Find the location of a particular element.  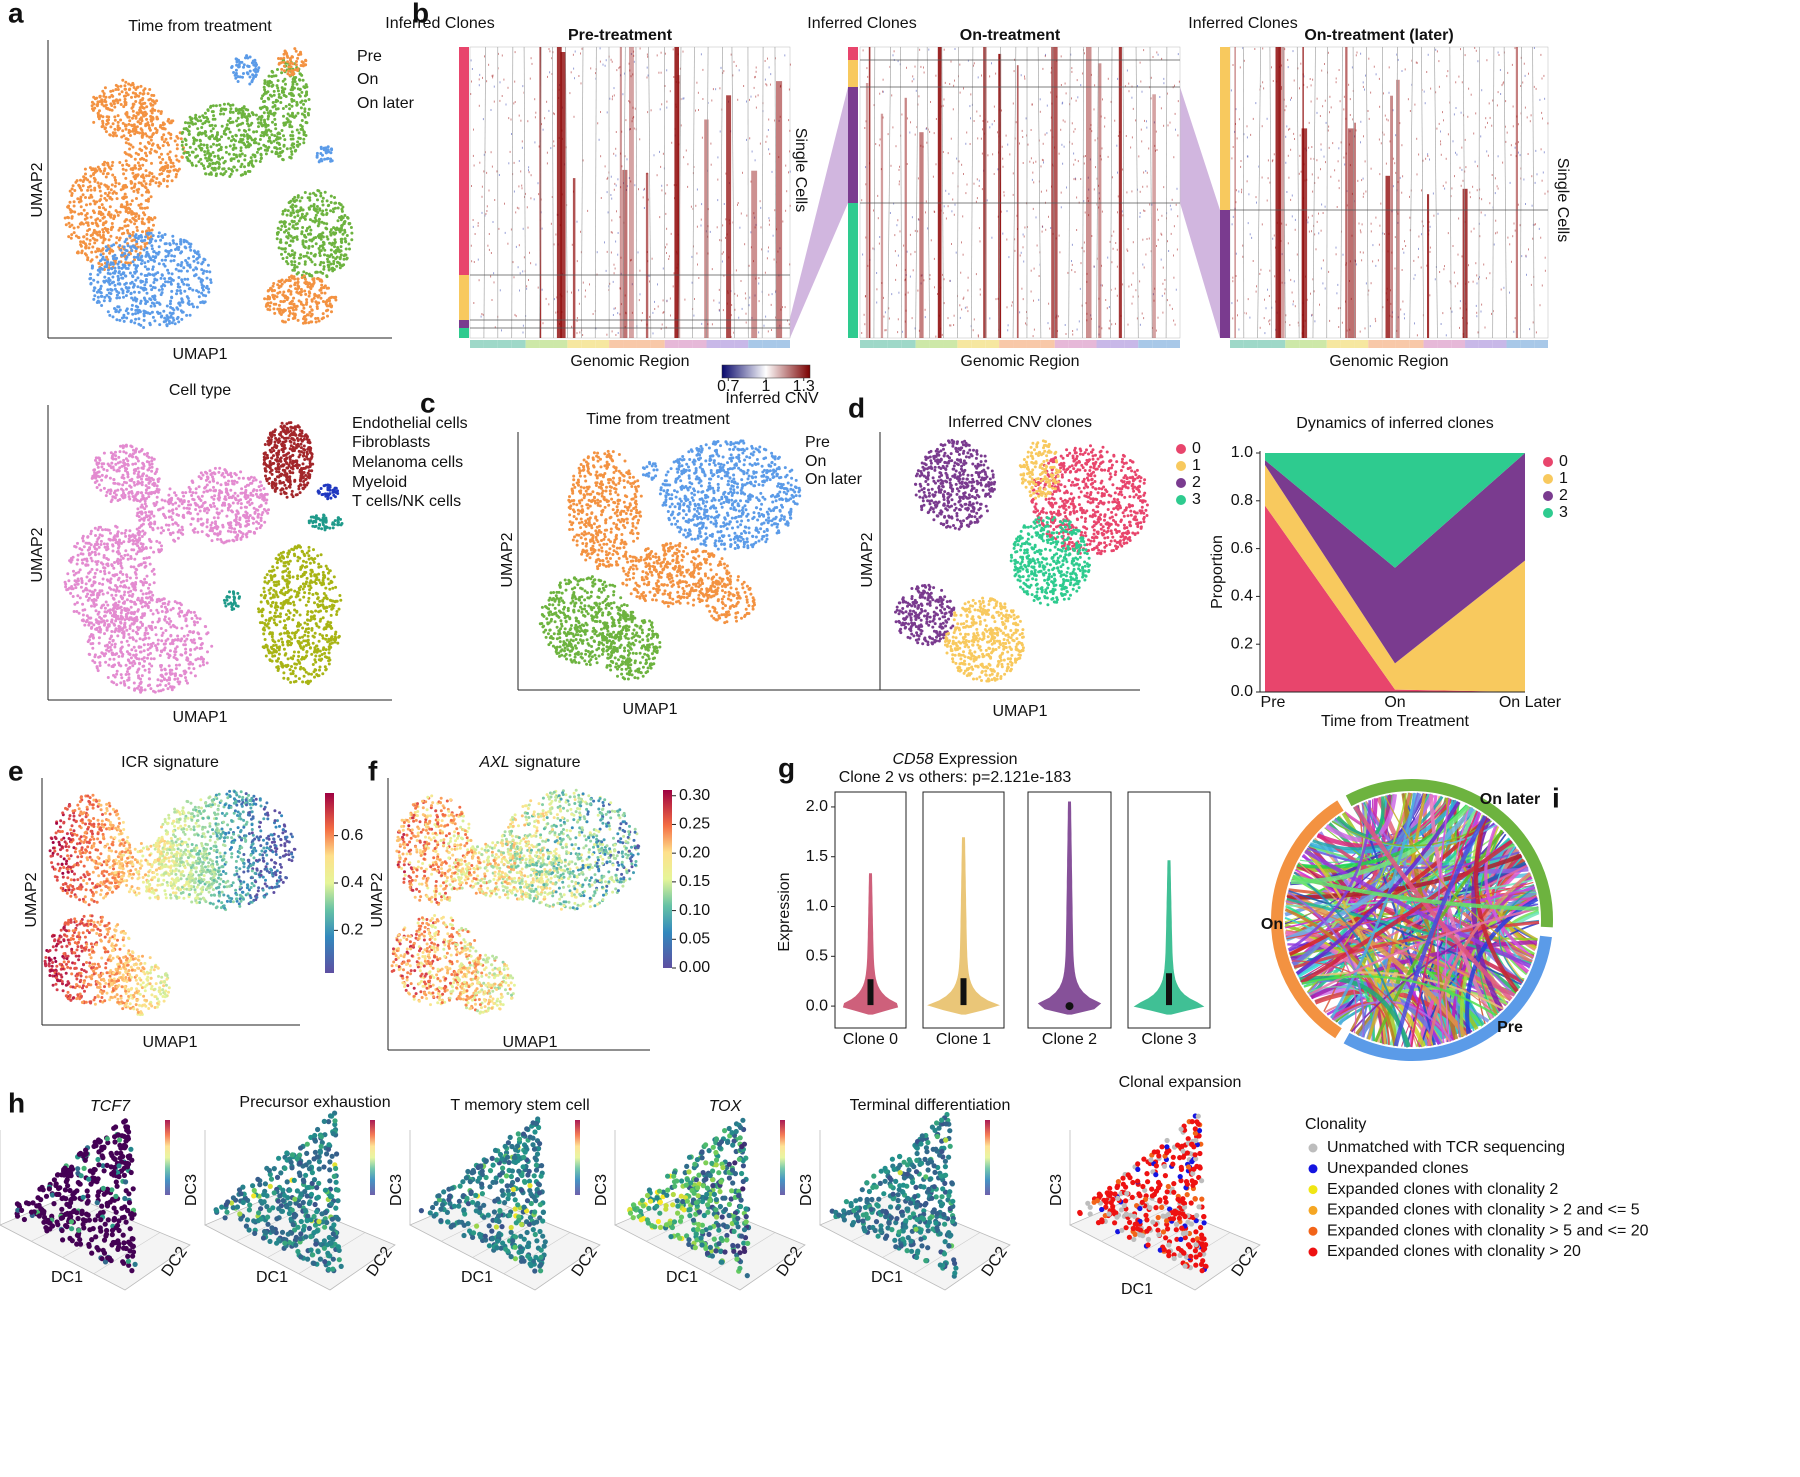

y-axis-label: UMAP2 is located at coordinates (37, 554).